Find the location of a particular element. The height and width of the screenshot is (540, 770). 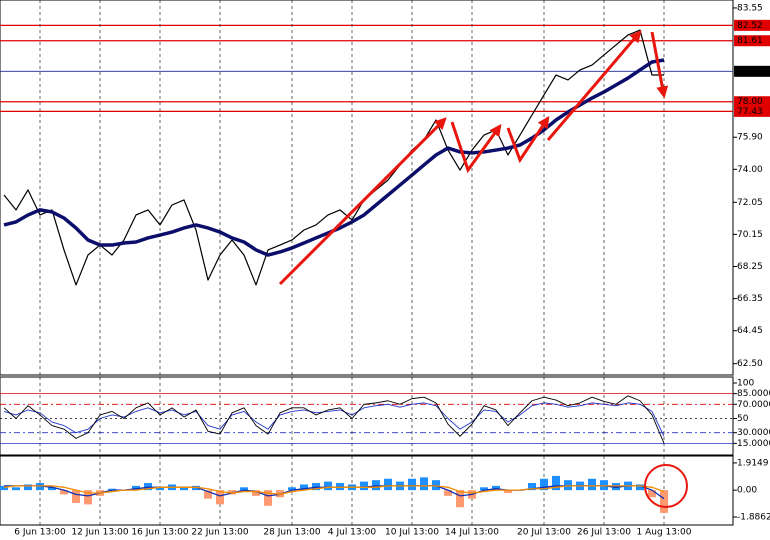

y-tick-label: 83.55 is located at coordinates (750, 8).